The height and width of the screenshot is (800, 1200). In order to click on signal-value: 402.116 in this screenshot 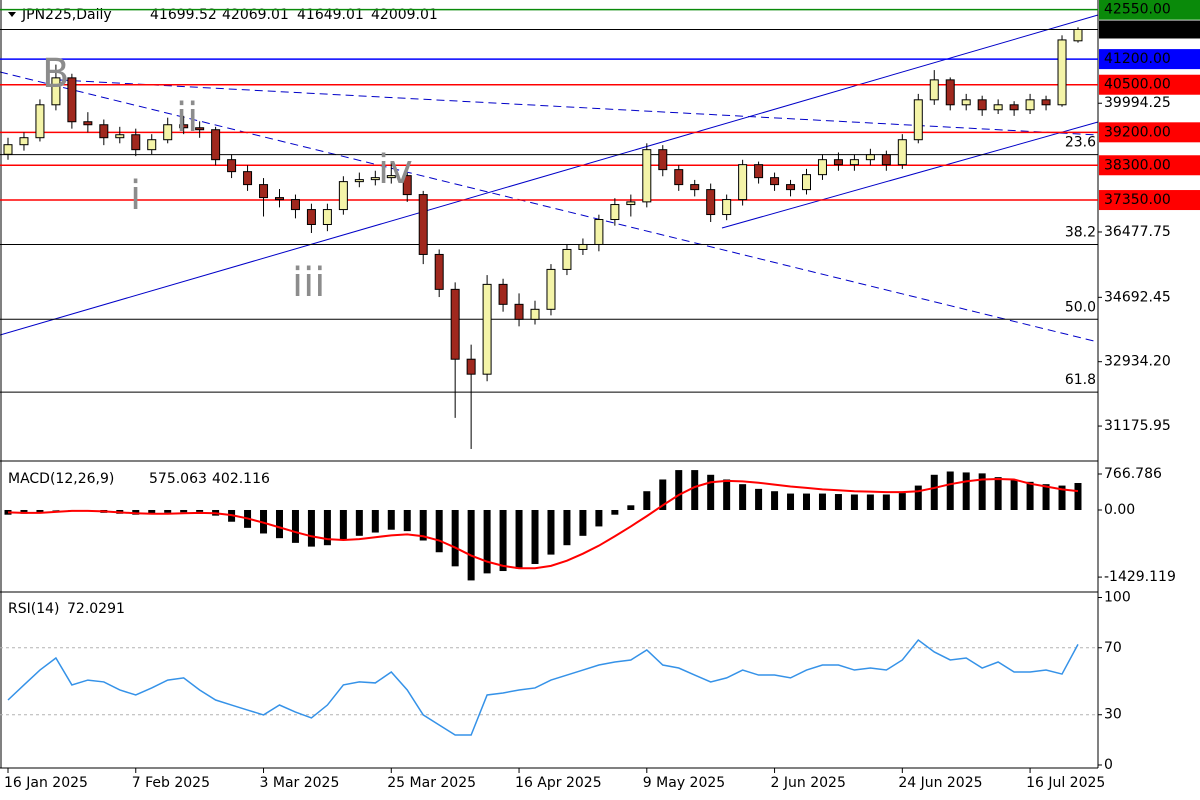, I will do `click(241, 479)`.